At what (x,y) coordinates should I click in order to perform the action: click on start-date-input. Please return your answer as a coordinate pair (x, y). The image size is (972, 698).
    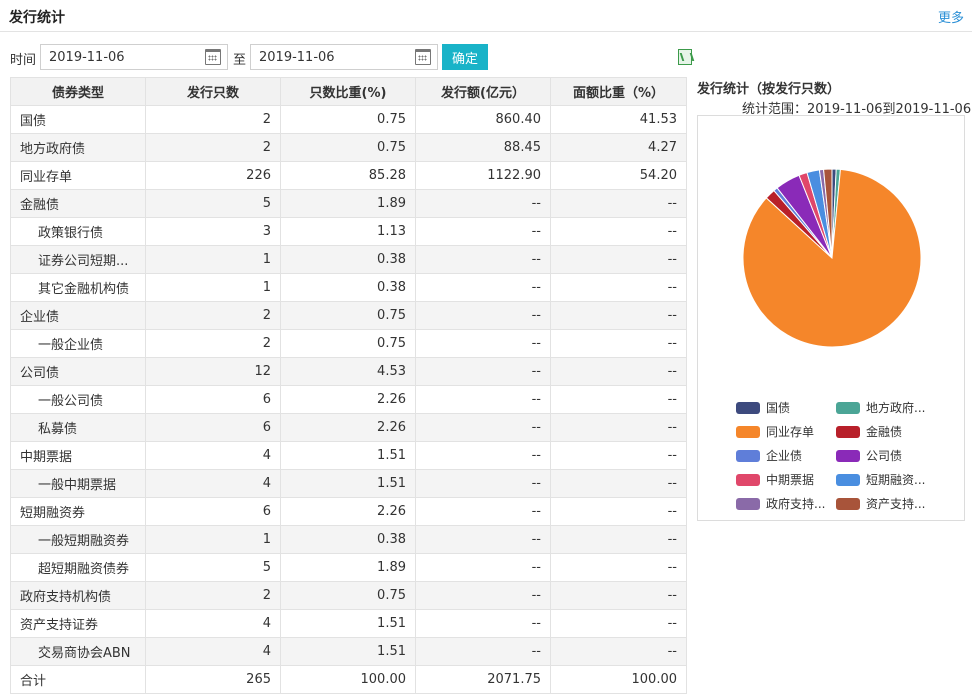
    Looking at the image, I should click on (116, 57).